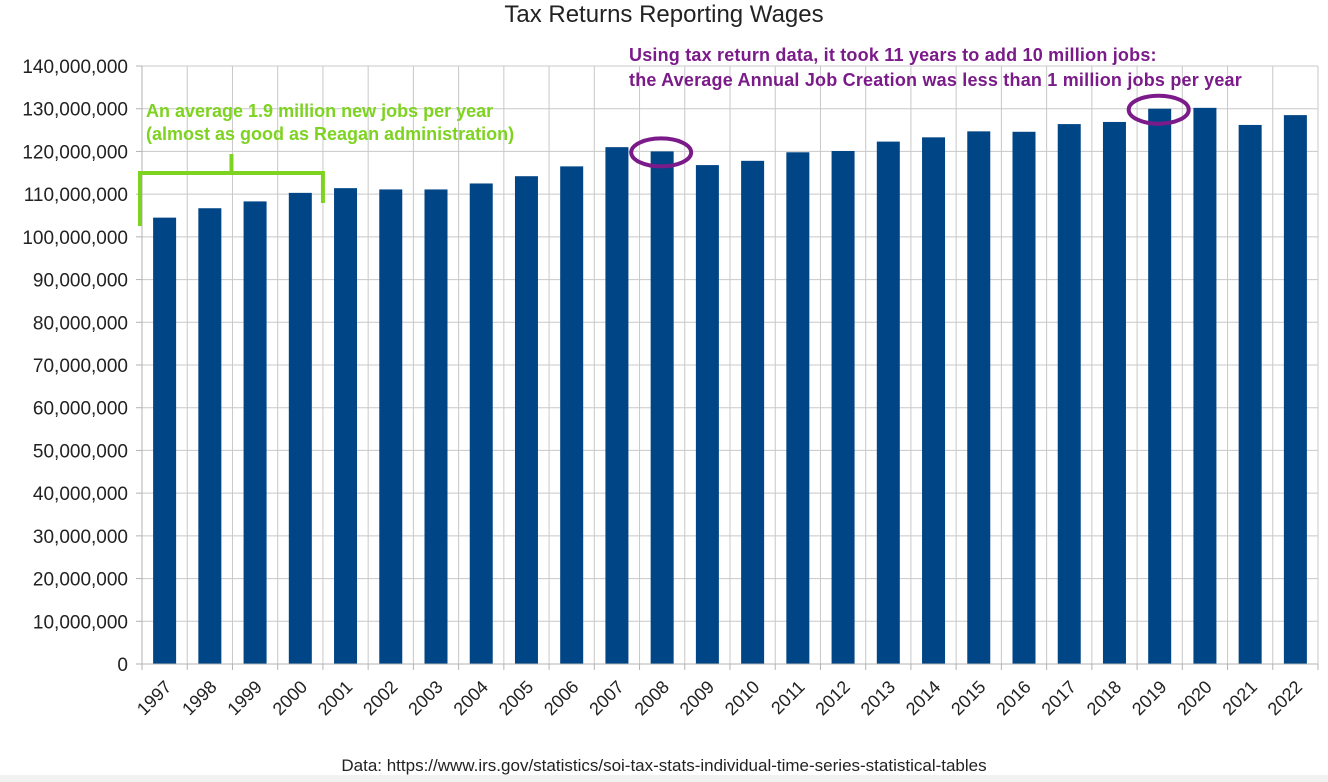 The height and width of the screenshot is (782, 1328). Describe the element at coordinates (290, 698) in the screenshot. I see `x-tick-label: 2000` at that location.